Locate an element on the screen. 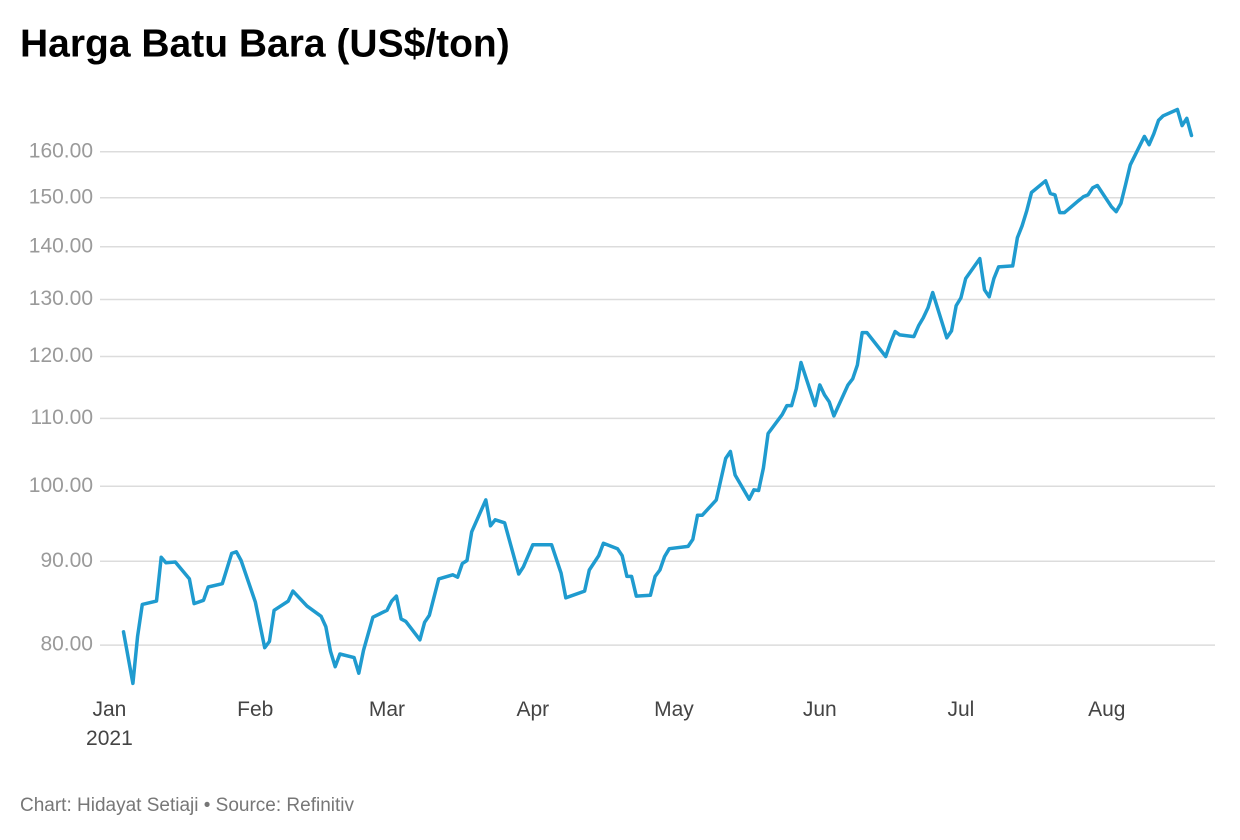  y-tick-label: 80.00 is located at coordinates (66, 644).